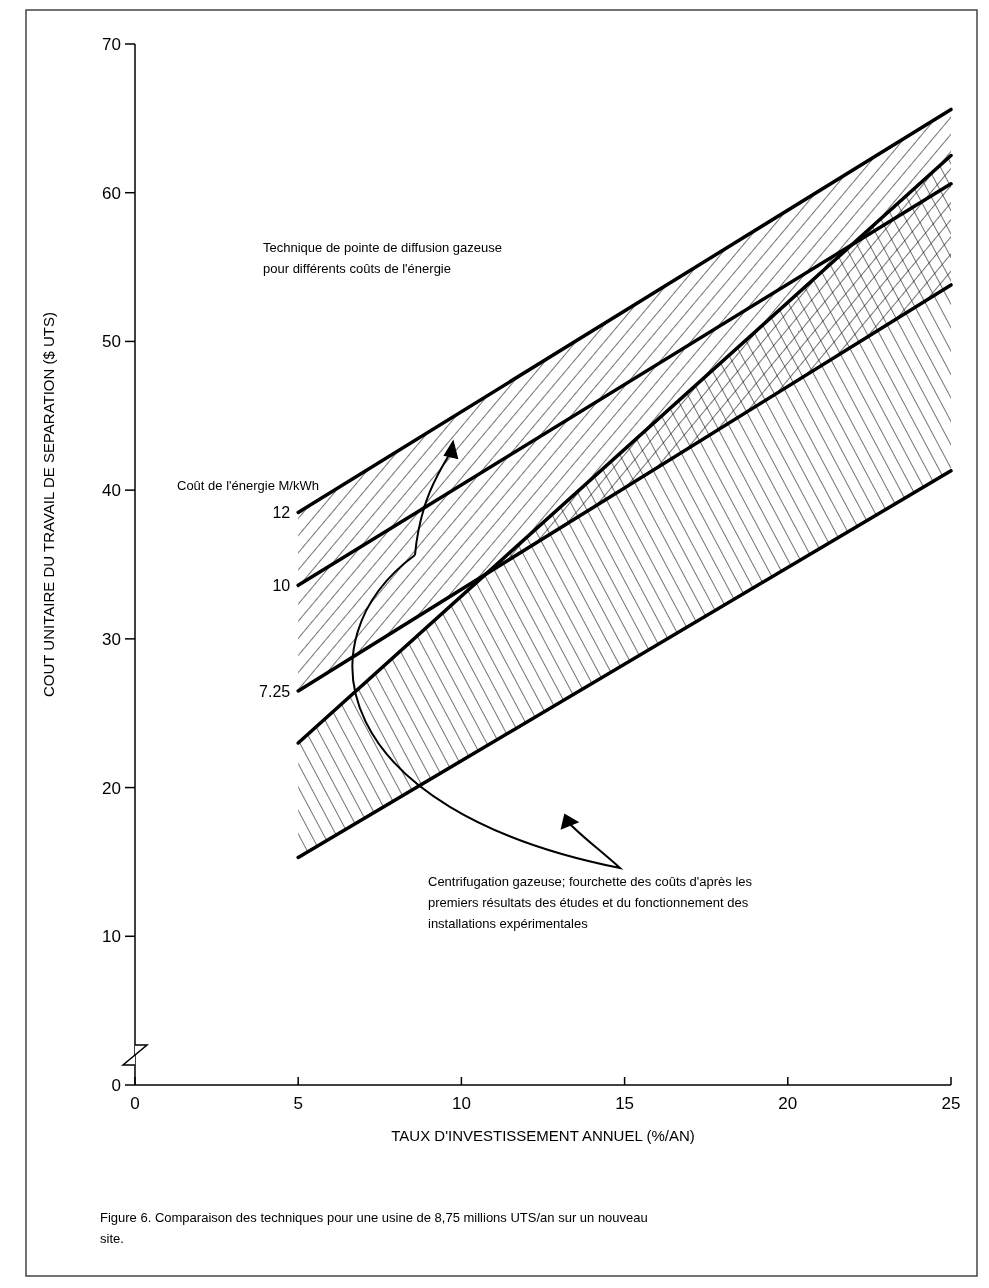 This screenshot has width=989, height=1288. Describe the element at coordinates (275, 691) in the screenshot. I see `series-label: 7.25` at that location.